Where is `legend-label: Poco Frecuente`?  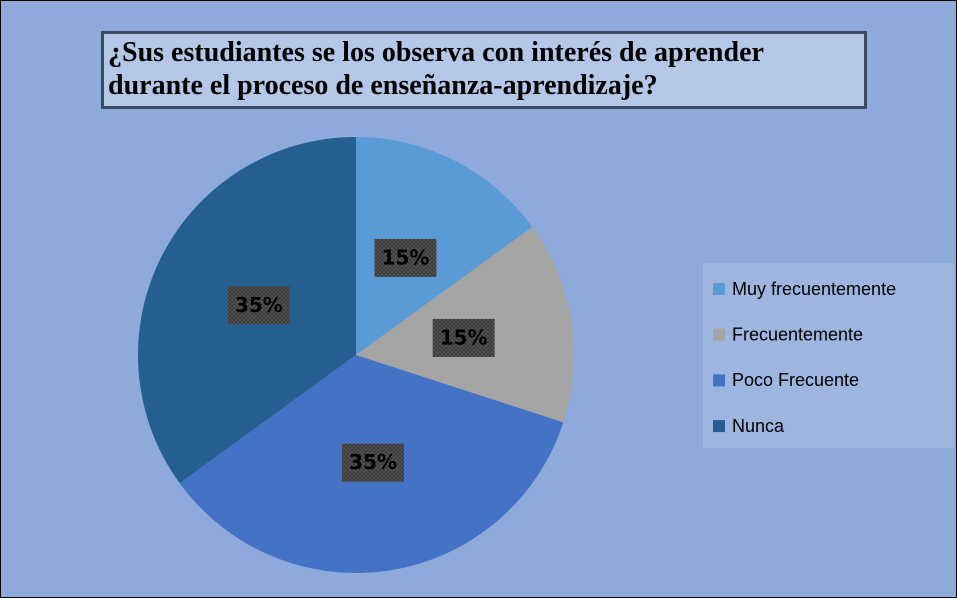 legend-label: Poco Frecuente is located at coordinates (795, 380).